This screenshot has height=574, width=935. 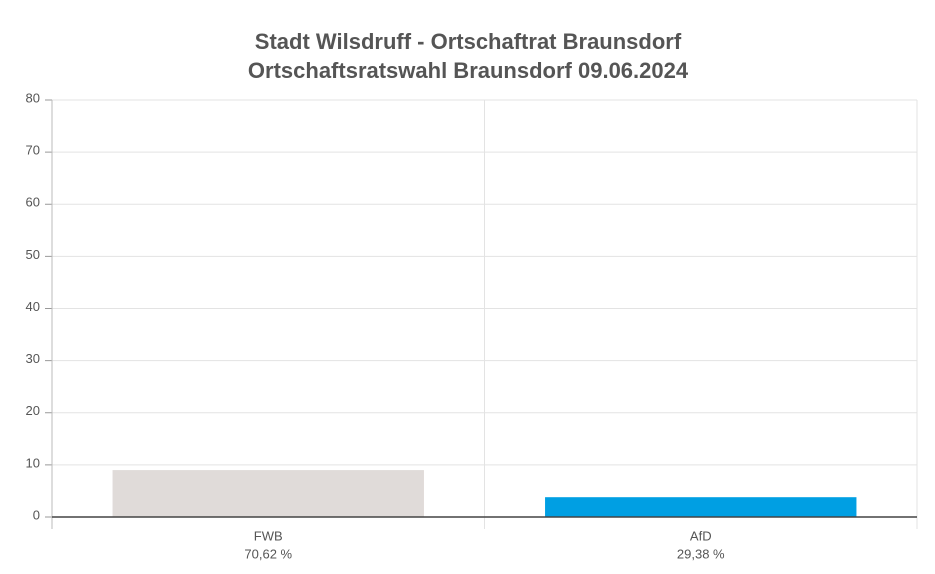 I want to click on y-tick-label: 80, so click(x=33, y=97).